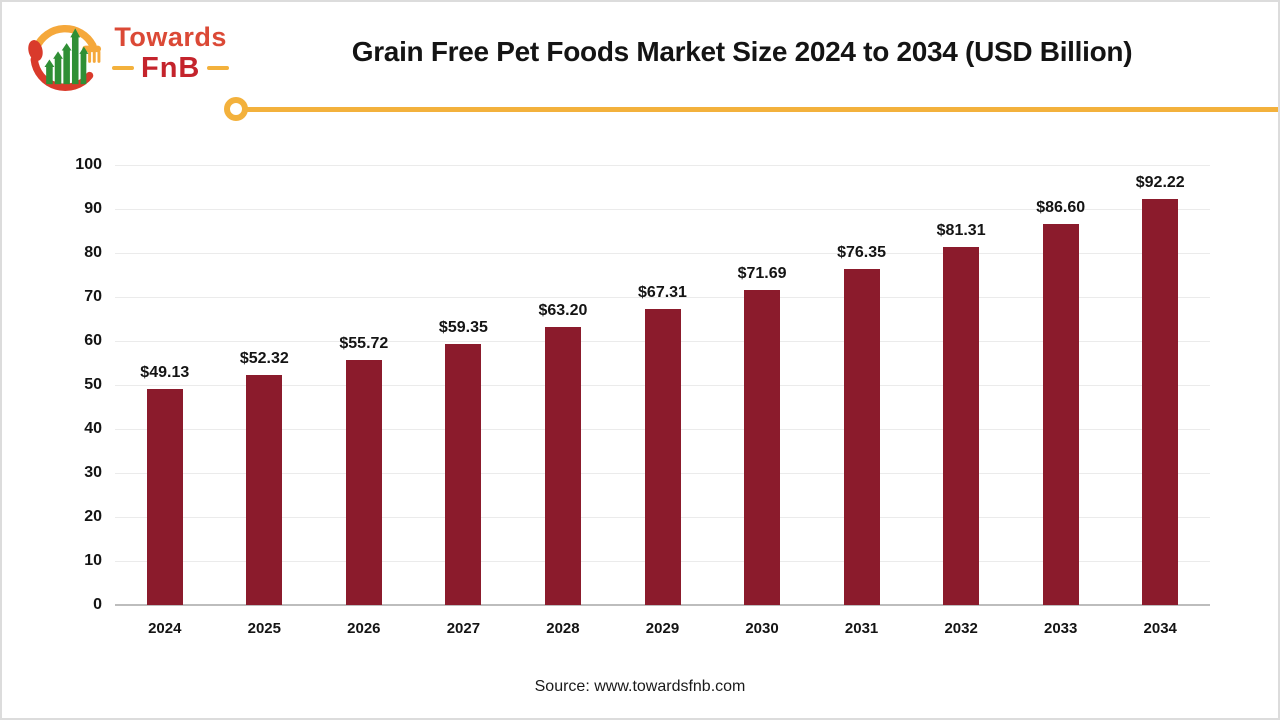 This screenshot has width=1280, height=720. Describe the element at coordinates (165, 628) in the screenshot. I see `x-tick-label: 2024` at that location.